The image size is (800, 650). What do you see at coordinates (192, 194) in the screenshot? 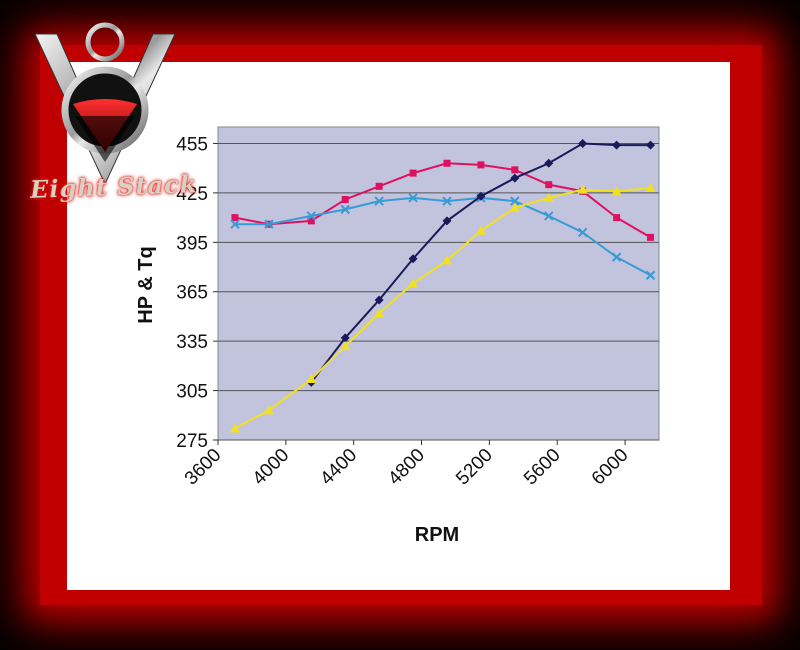
I see `y-tick-label: 425` at bounding box center [192, 194].